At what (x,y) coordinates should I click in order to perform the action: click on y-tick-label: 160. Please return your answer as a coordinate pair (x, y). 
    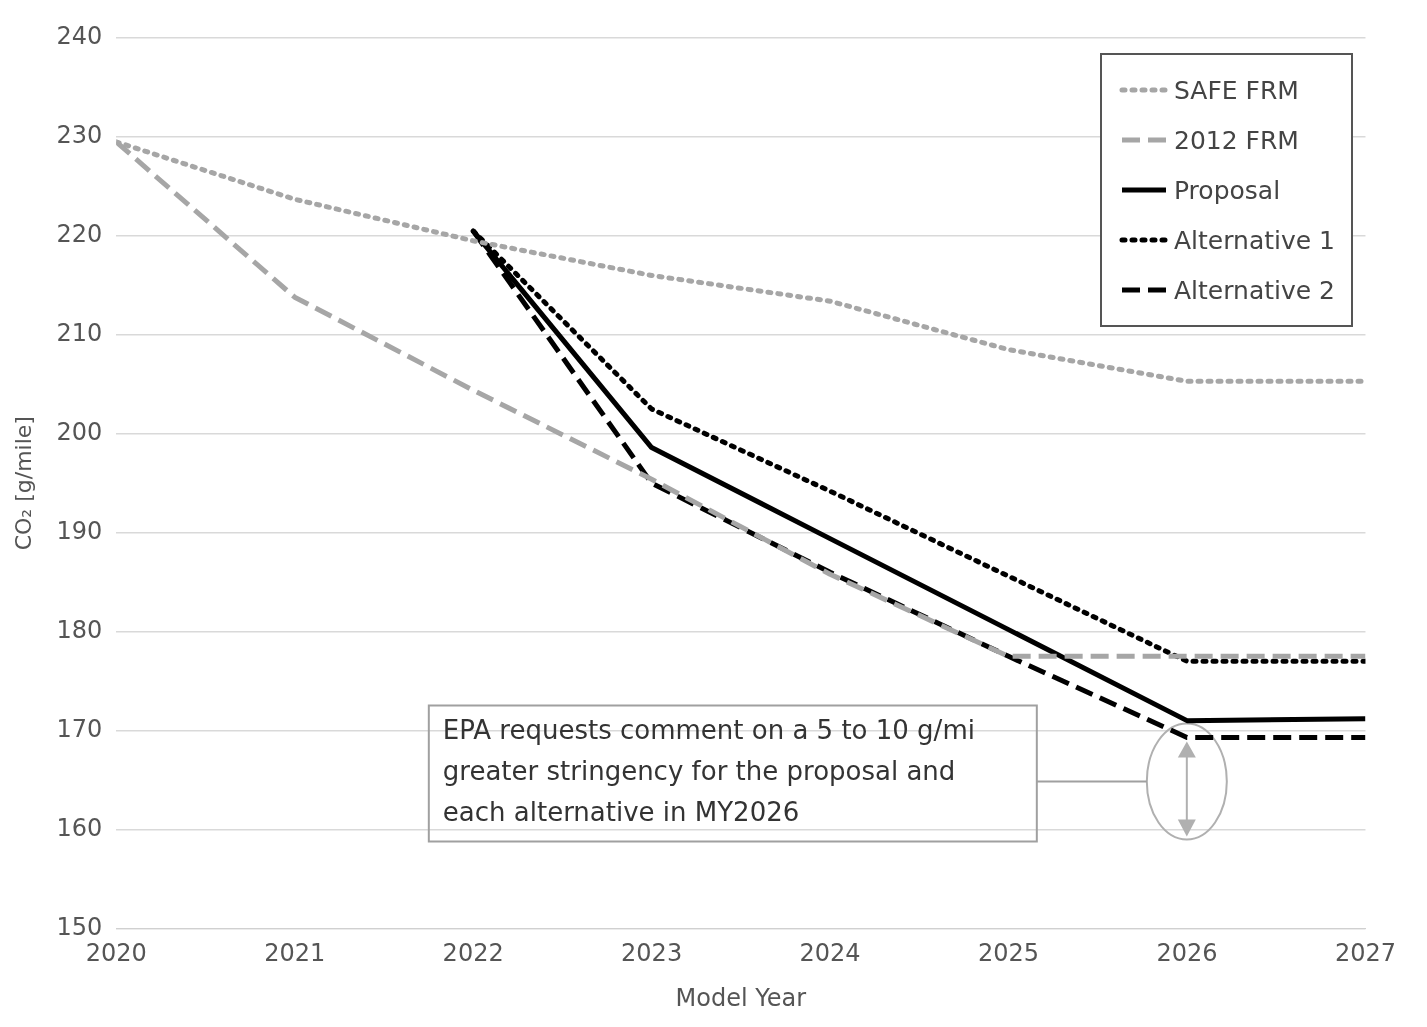
    Looking at the image, I should click on (79, 827).